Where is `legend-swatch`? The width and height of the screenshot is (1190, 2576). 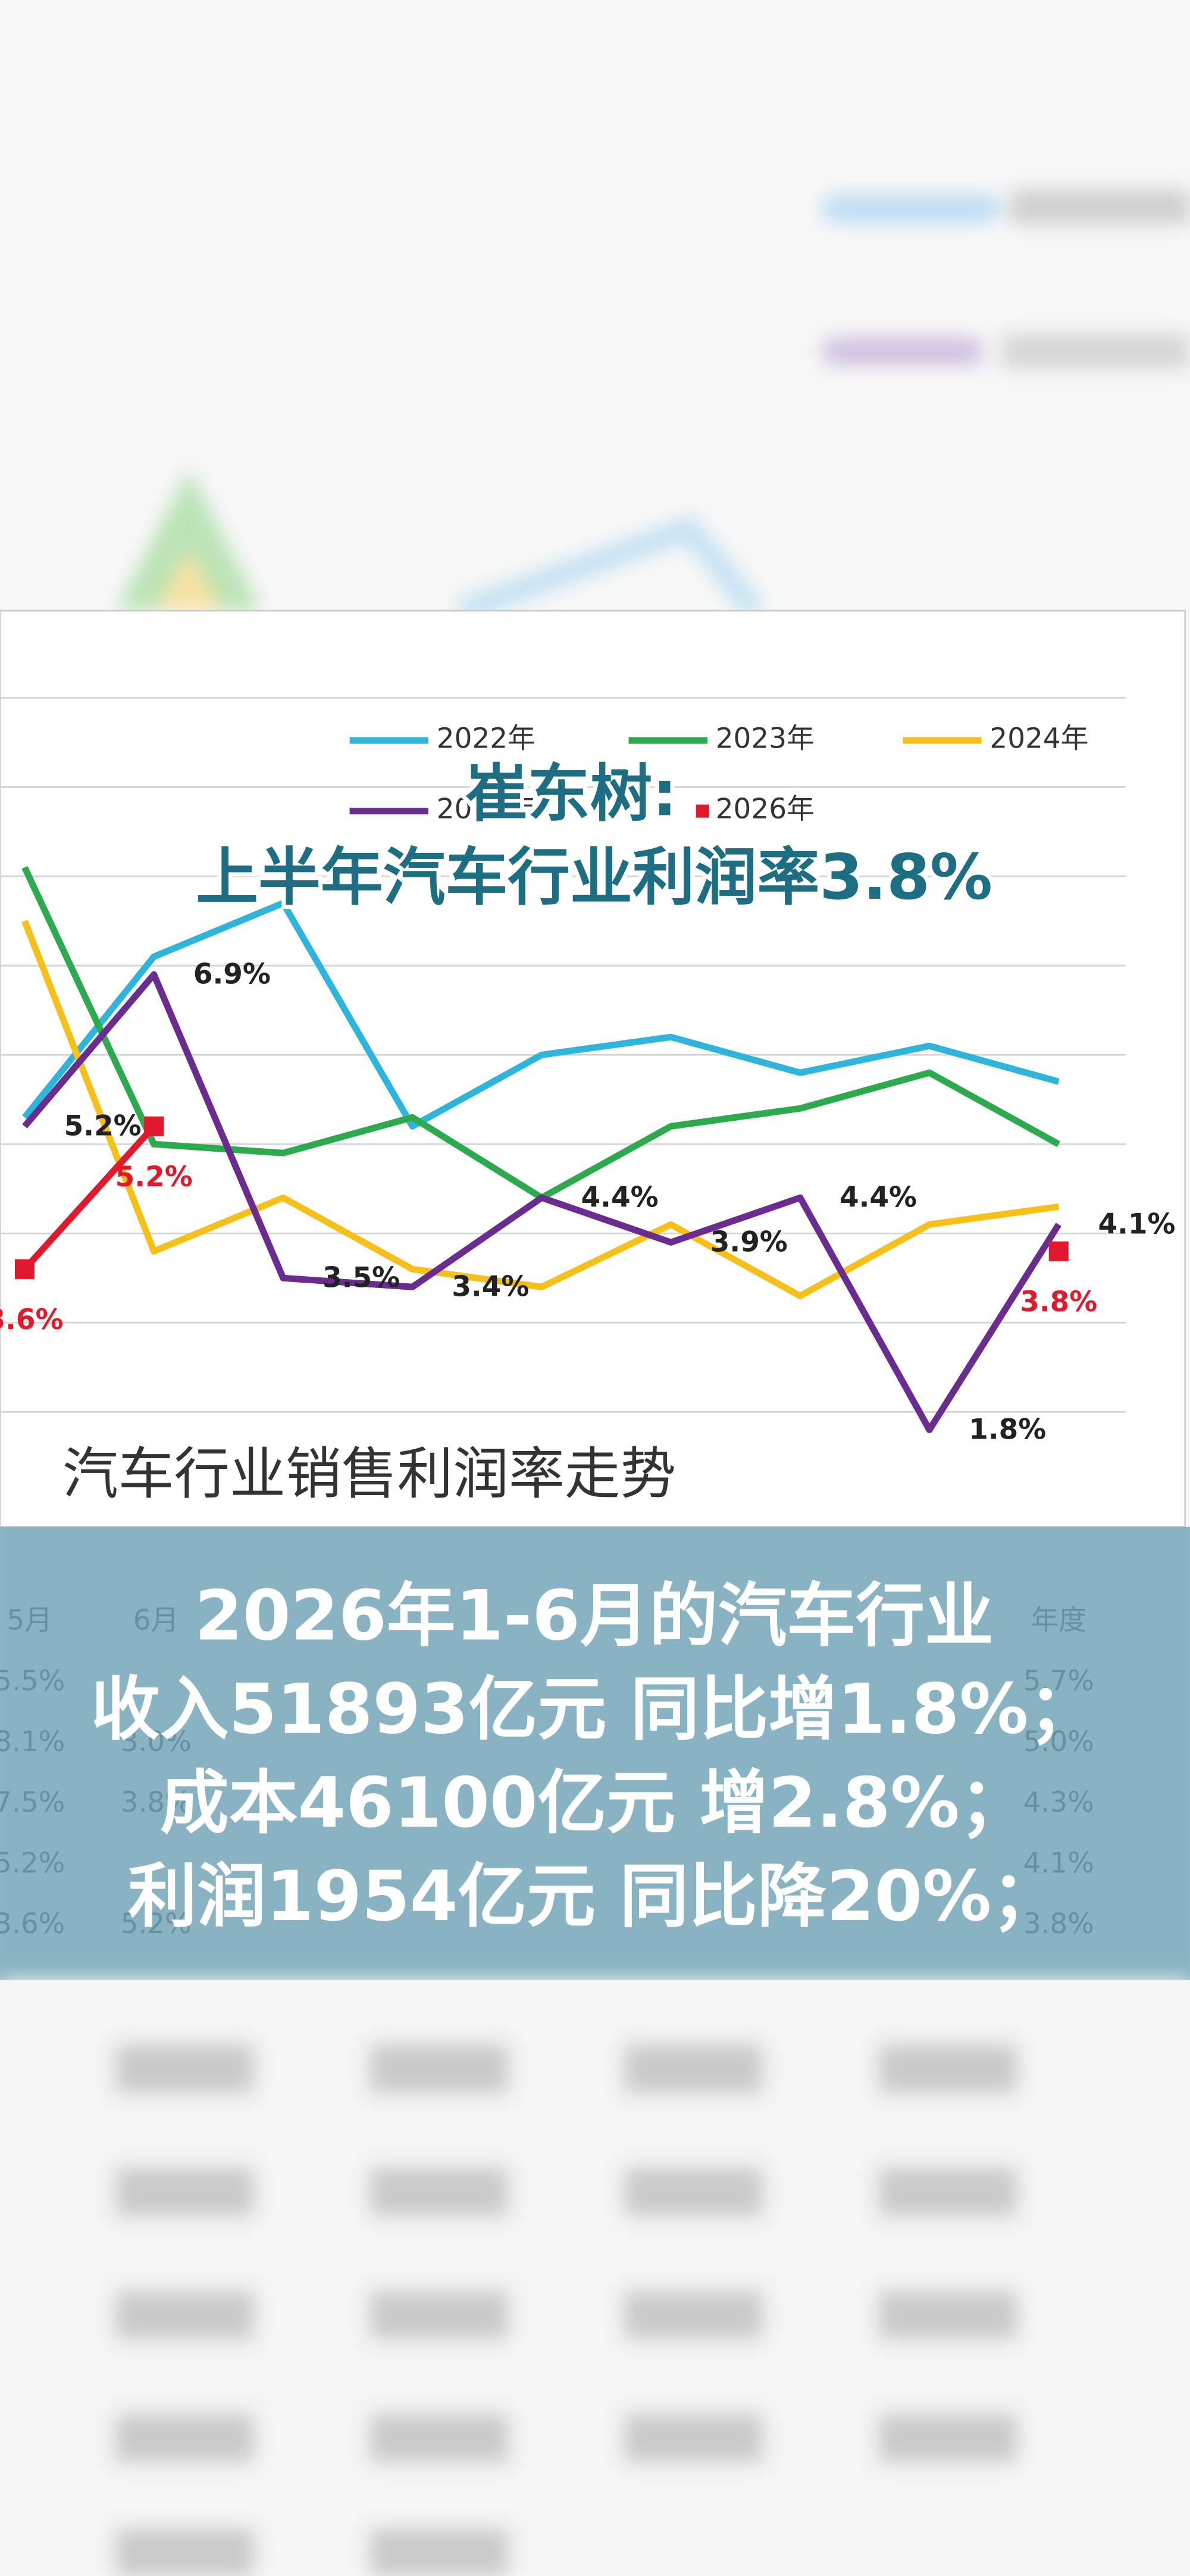 legend-swatch is located at coordinates (702, 811).